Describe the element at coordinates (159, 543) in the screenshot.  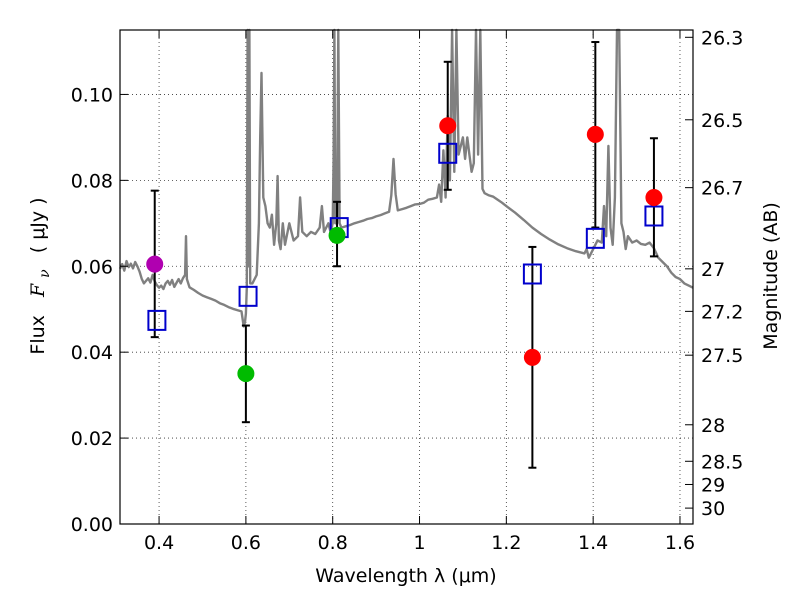
I see `x-tick-label: 0.4` at that location.